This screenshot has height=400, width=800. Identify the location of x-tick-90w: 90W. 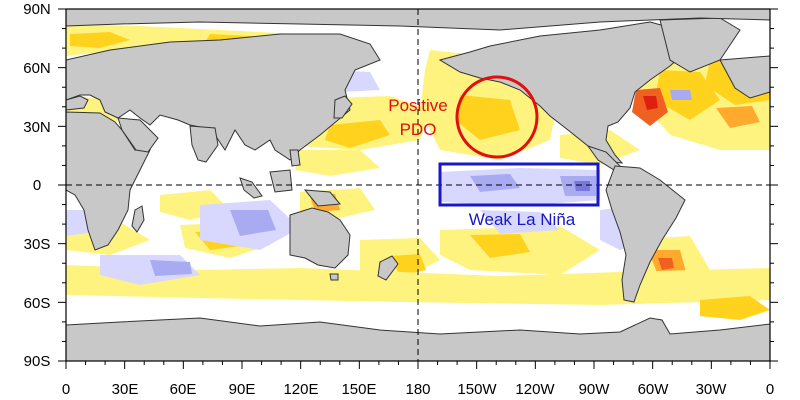
(595, 389).